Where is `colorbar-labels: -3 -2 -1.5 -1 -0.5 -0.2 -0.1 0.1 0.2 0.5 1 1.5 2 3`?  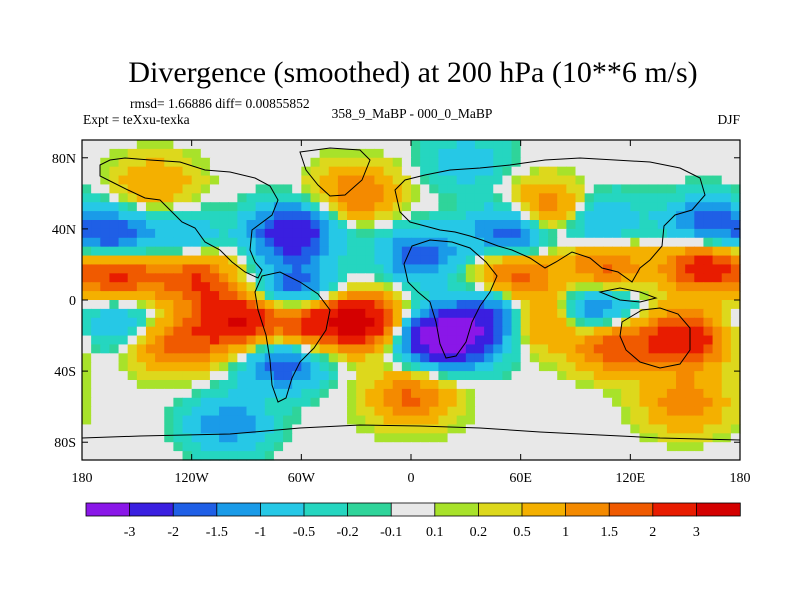 colorbar-labels: -3 -2 -1.5 -1 -0.5 -0.2 -0.1 0.1 0.2 0.5 1 1.5 2 3 is located at coordinates (412, 532).